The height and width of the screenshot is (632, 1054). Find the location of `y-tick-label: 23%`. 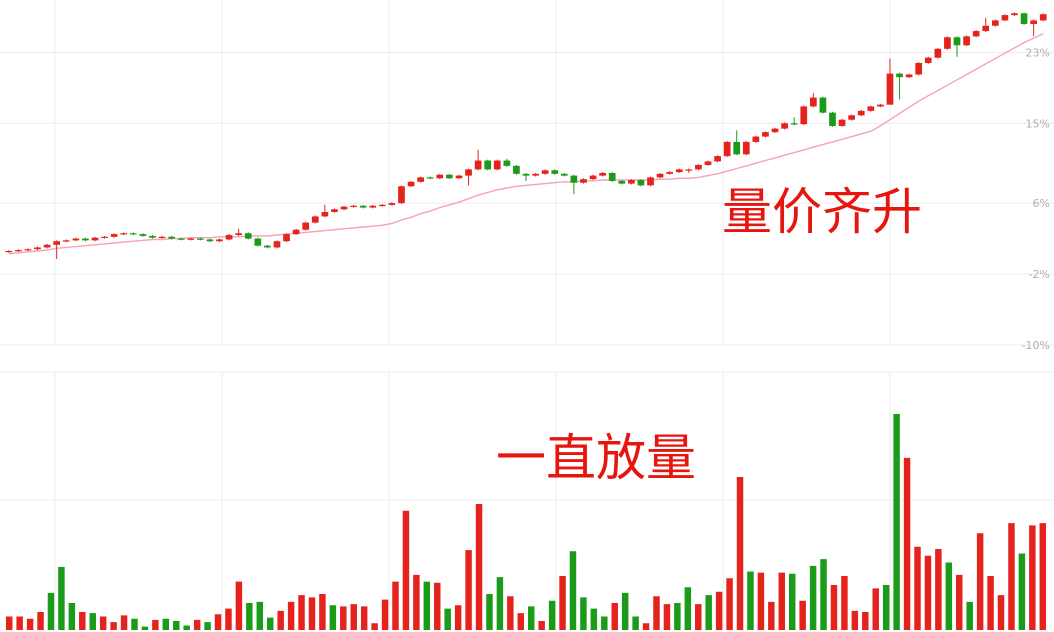

y-tick-label: 23% is located at coordinates (1038, 52).